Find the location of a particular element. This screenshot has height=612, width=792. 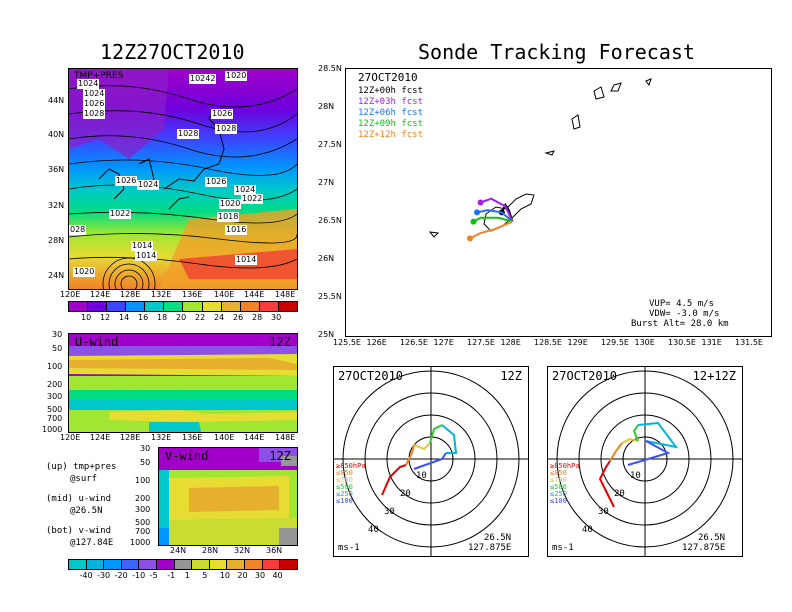

note-line: (mid) u-wind is located at coordinates (79, 499).